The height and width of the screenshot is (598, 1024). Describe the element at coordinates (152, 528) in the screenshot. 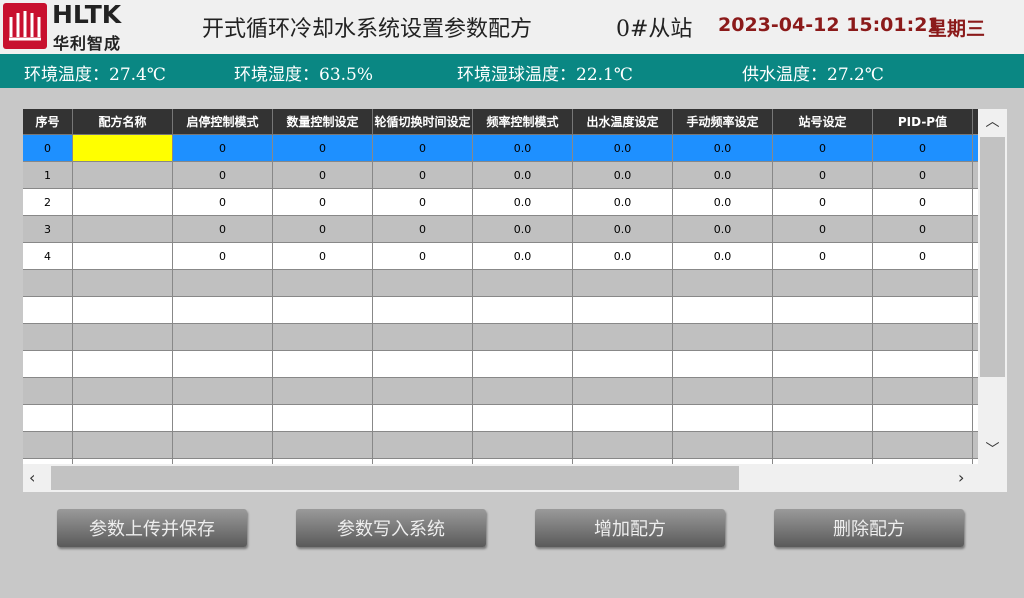

I see `action-button: 参数上传并保存` at that location.